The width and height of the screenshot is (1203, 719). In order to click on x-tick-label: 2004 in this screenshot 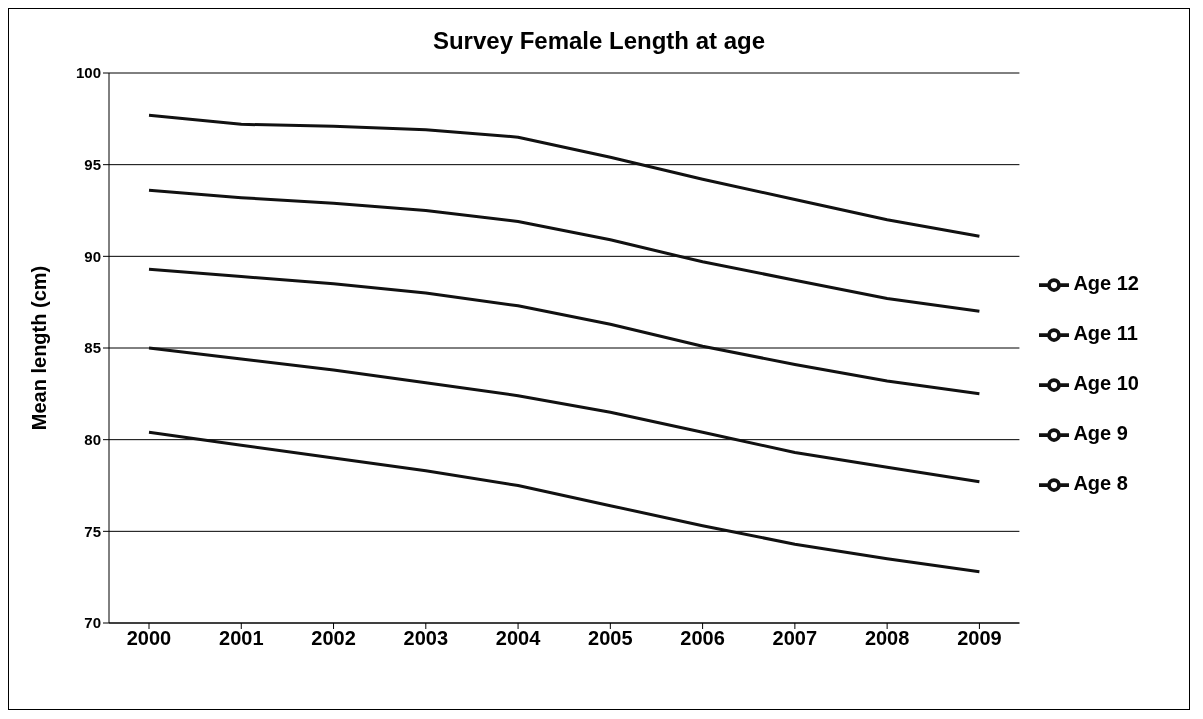, I will do `click(518, 638)`.